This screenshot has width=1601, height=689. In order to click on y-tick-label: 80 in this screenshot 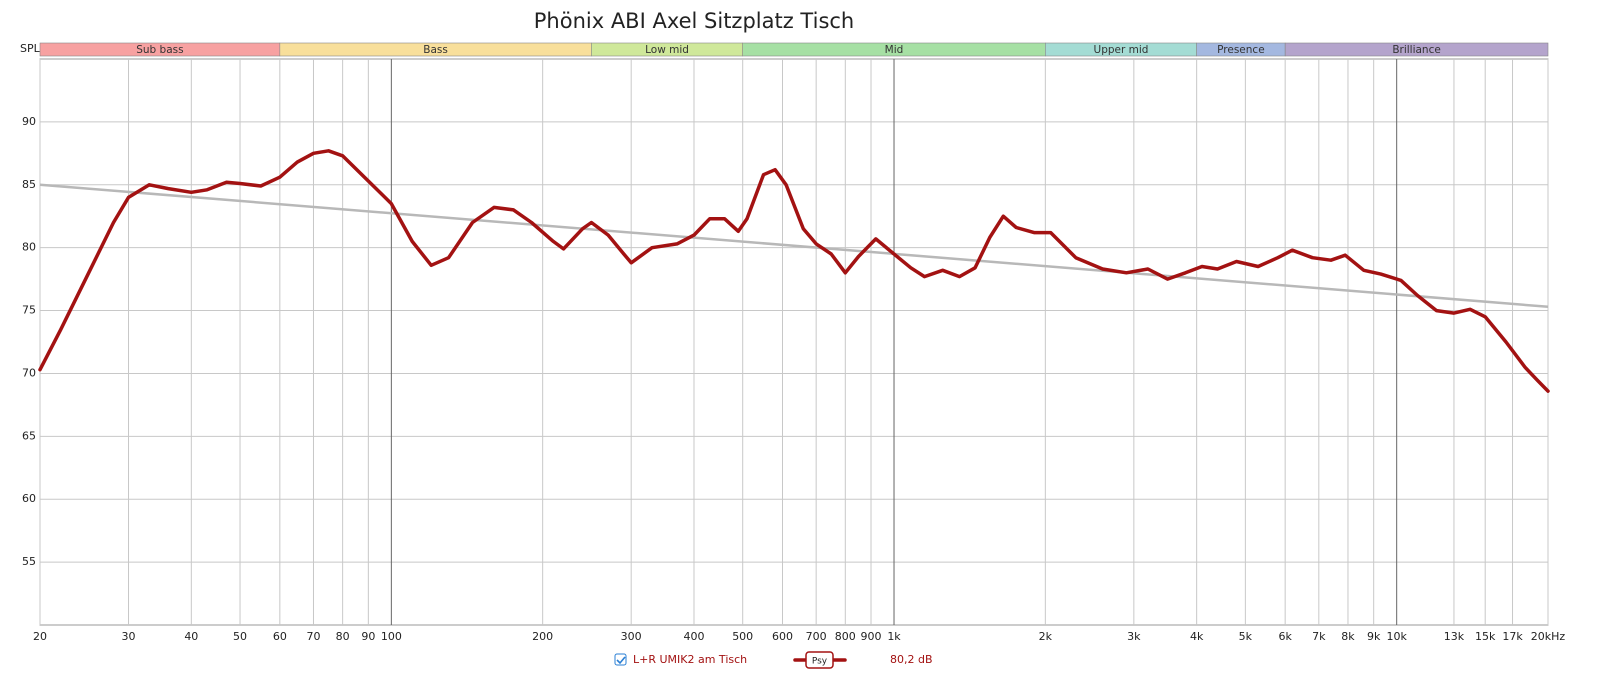, I will do `click(29, 247)`.